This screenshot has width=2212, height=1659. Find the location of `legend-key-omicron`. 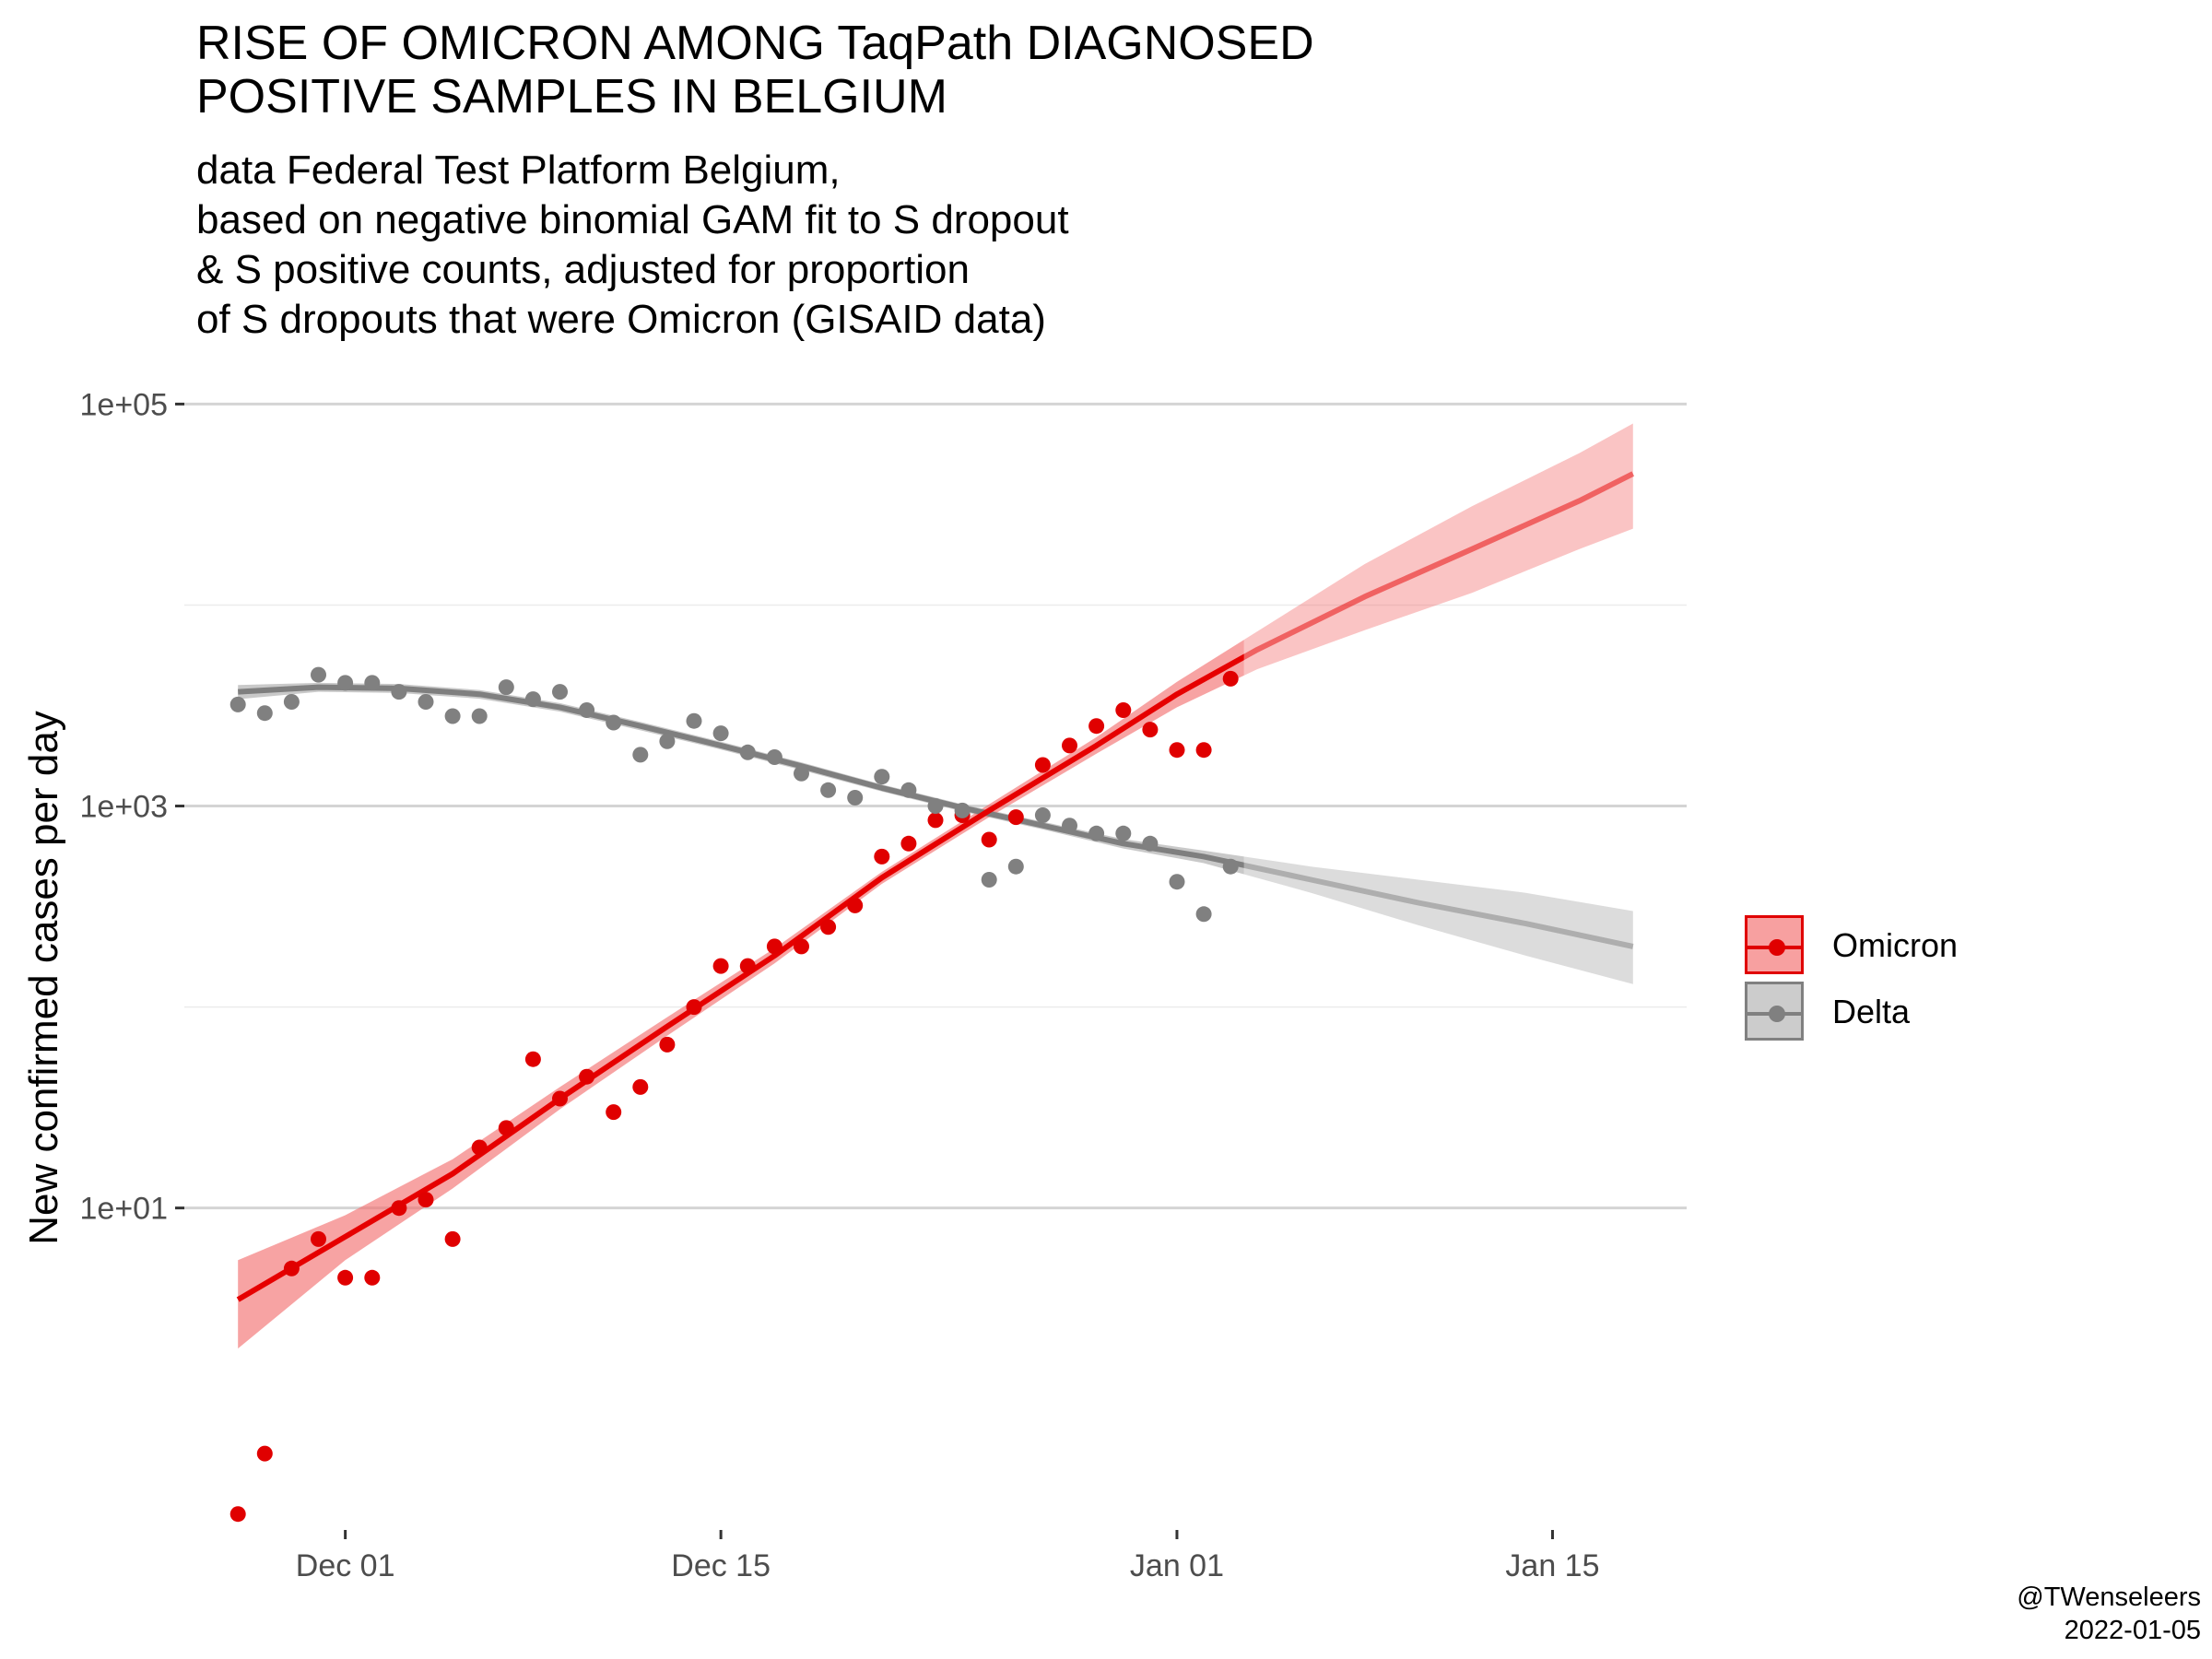

legend-key-omicron is located at coordinates (1774, 944).